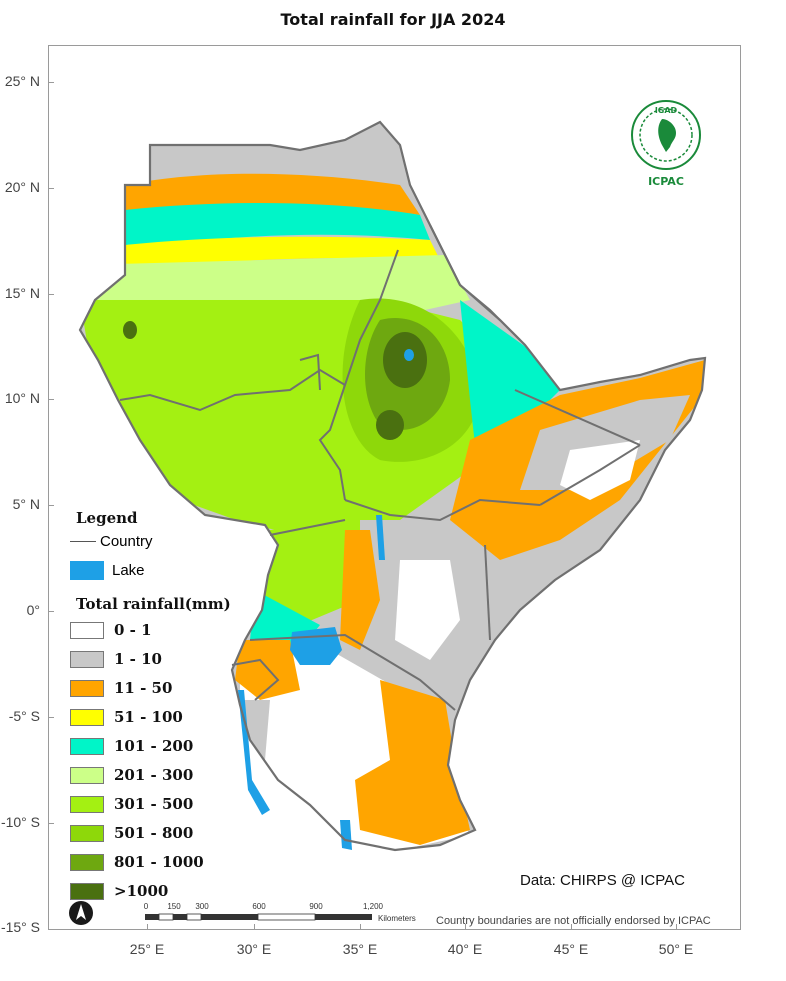 This screenshot has height=981, width=786. Describe the element at coordinates (255, 730) in the screenshot. I see `zone-west-tz-grey` at that location.